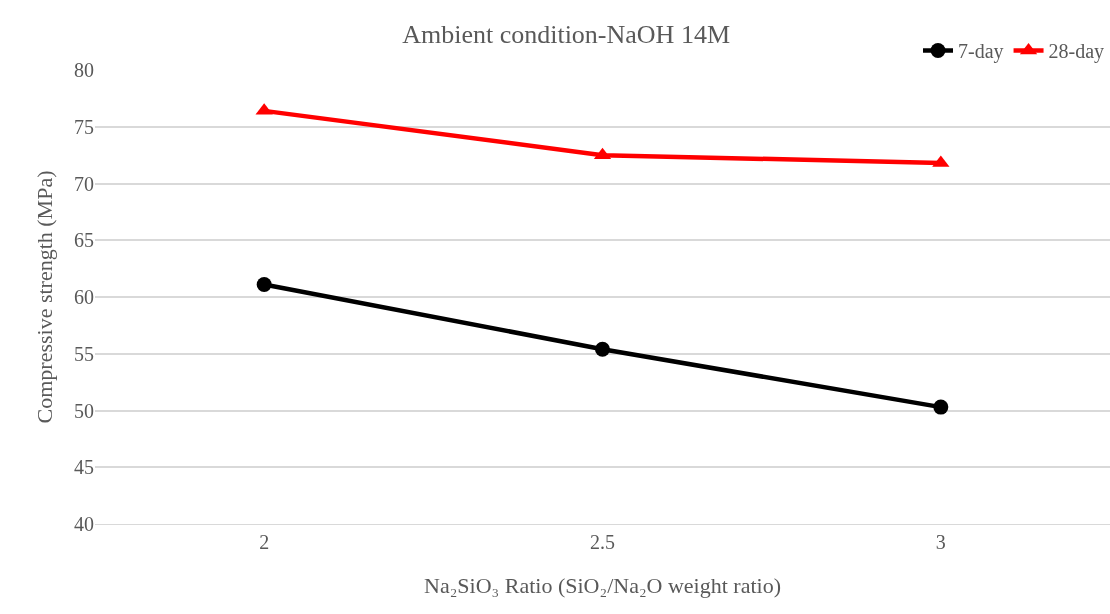 The width and height of the screenshot is (1110, 614). What do you see at coordinates (602, 542) in the screenshot?
I see `x-tick-label: 2.5` at bounding box center [602, 542].